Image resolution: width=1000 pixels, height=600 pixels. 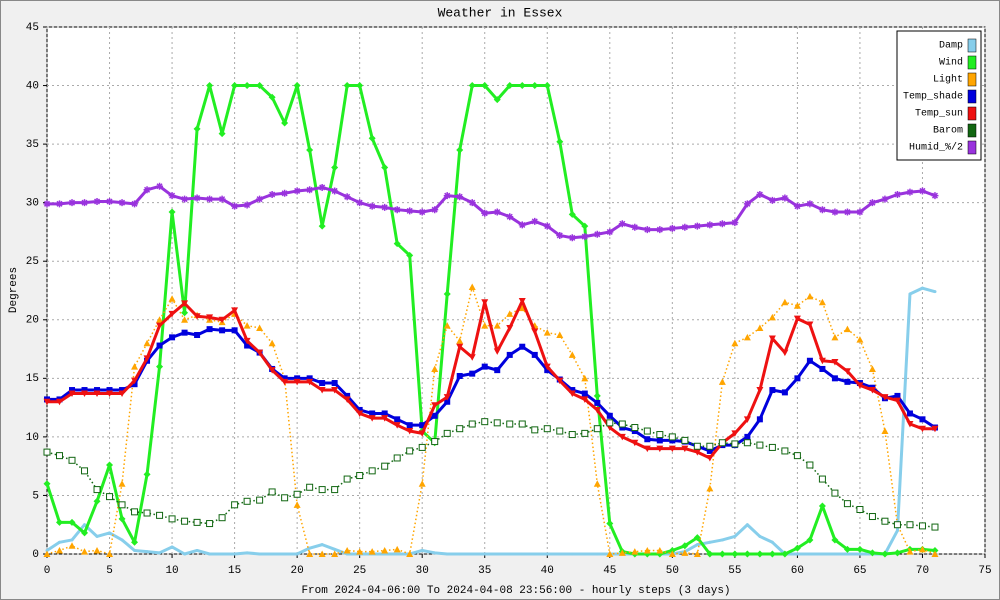 I want to click on y-tick-label: 5, so click(x=35, y=496).